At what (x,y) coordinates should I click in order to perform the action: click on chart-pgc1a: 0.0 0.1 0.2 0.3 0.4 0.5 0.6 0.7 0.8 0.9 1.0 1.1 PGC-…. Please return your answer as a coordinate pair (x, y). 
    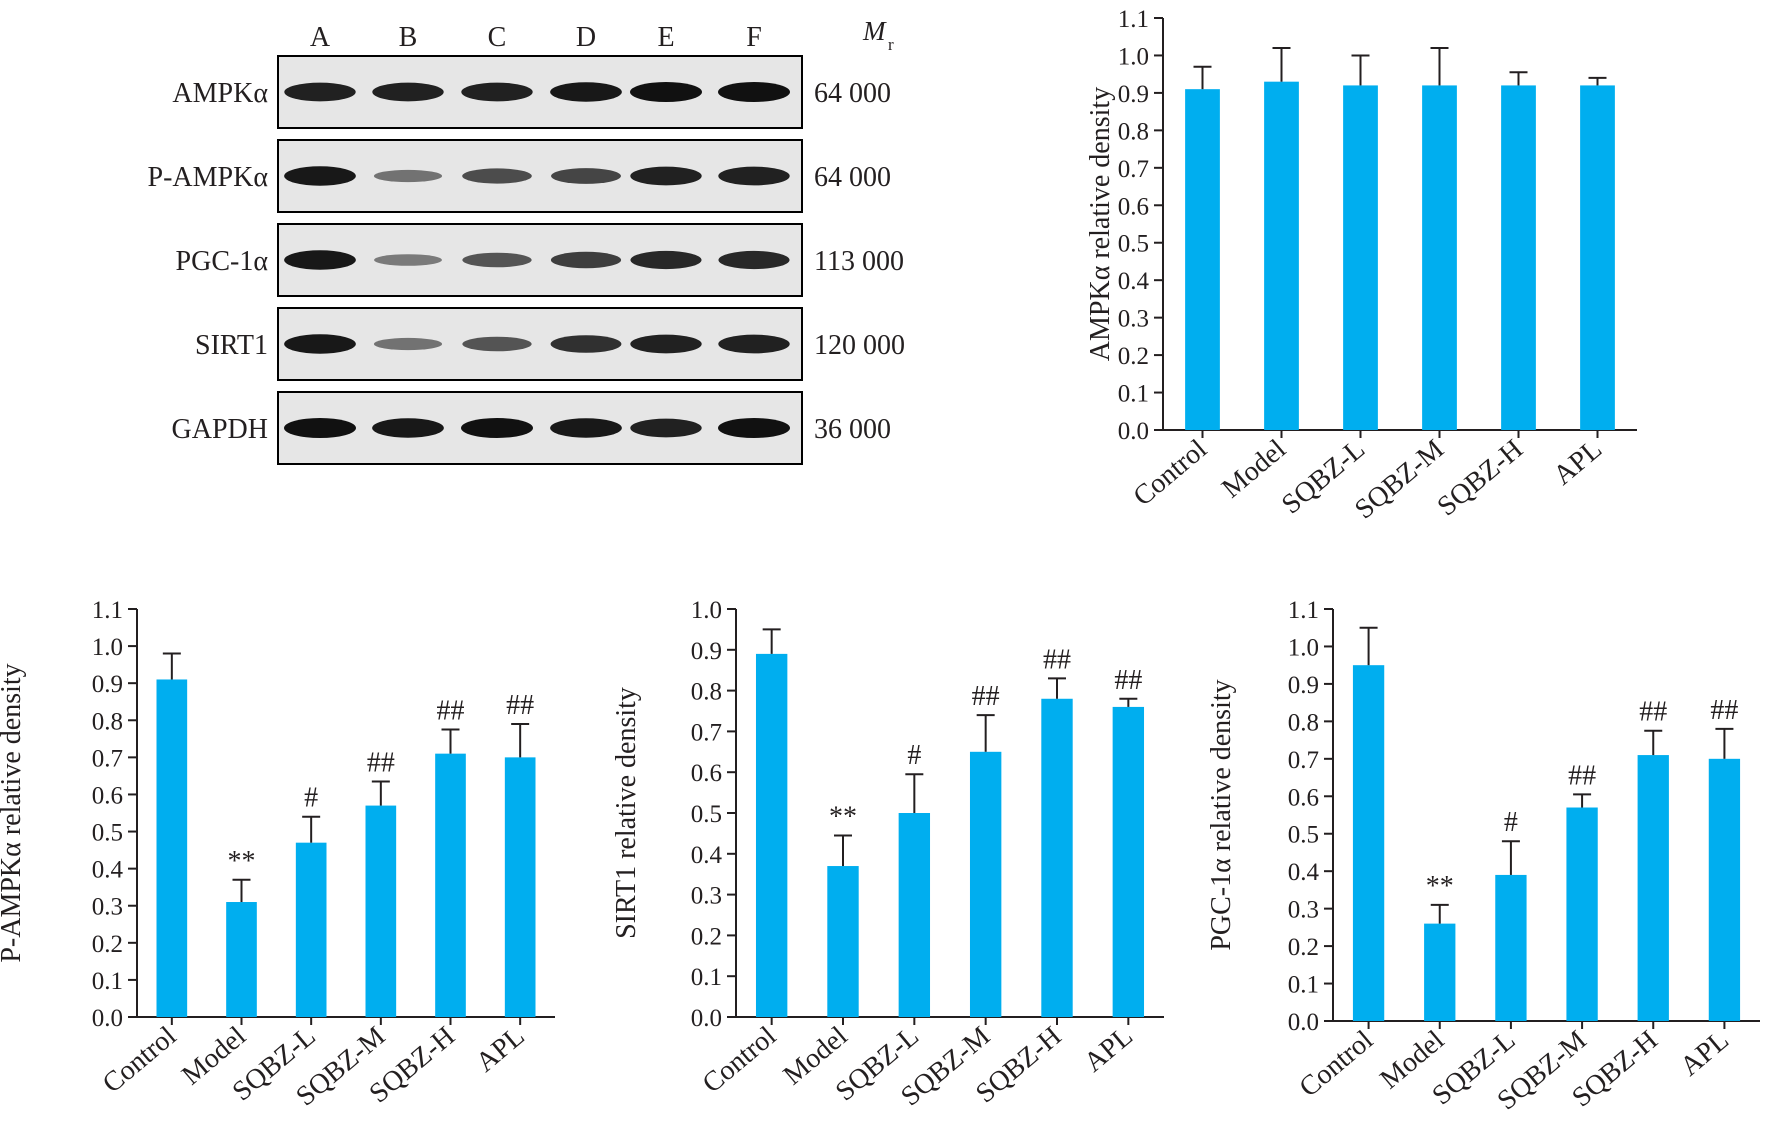
    Looking at the image, I should click on (1483, 856).